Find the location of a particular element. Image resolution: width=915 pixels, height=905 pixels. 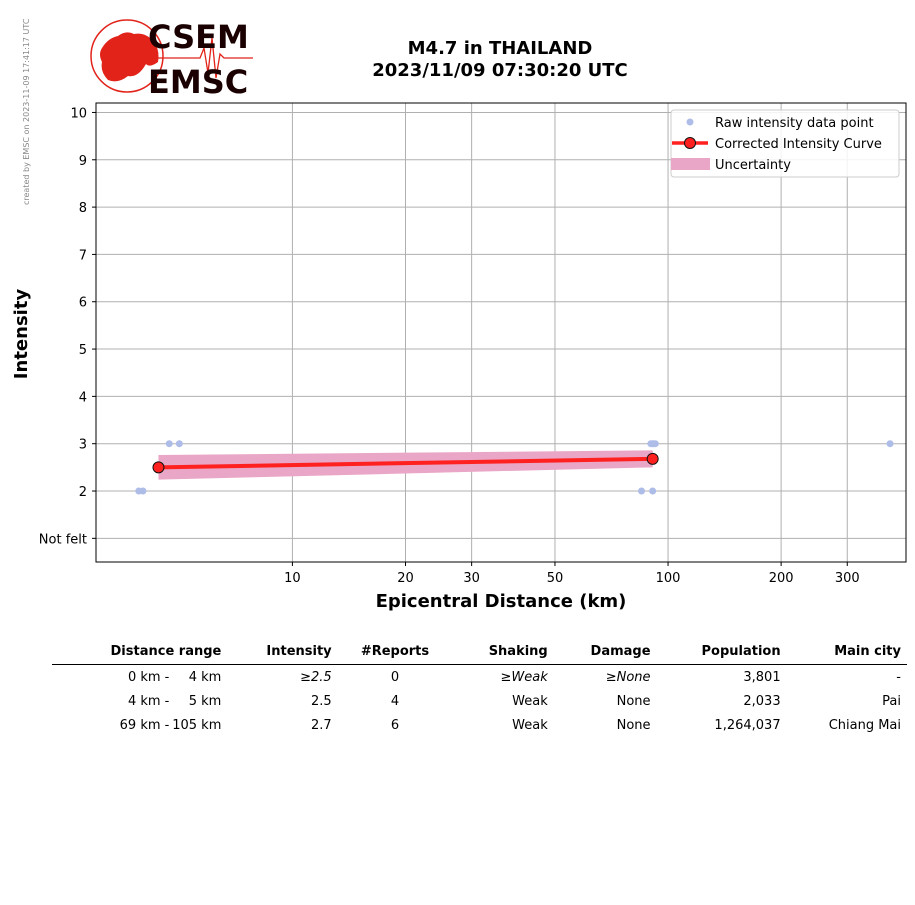

population-cell: 3,801 is located at coordinates (762, 677).